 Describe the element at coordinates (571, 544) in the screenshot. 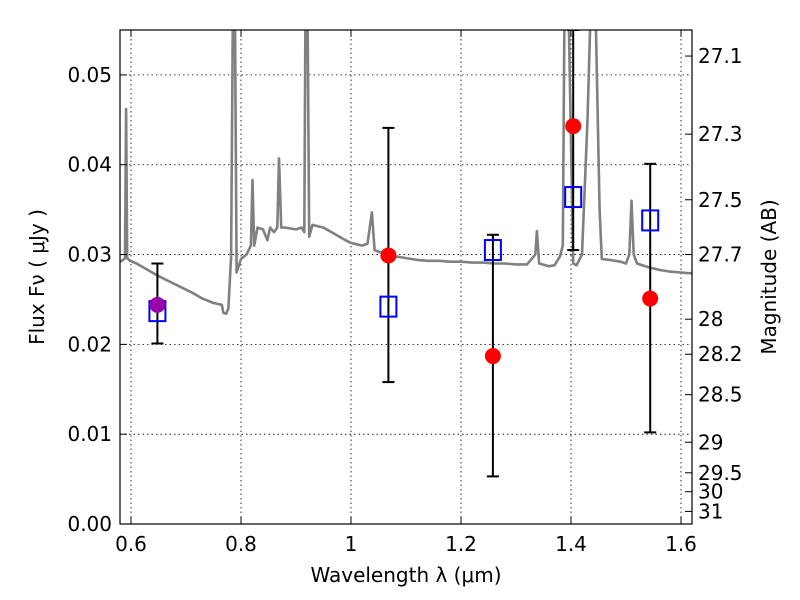

I see `x-tick-label: 1.4` at that location.